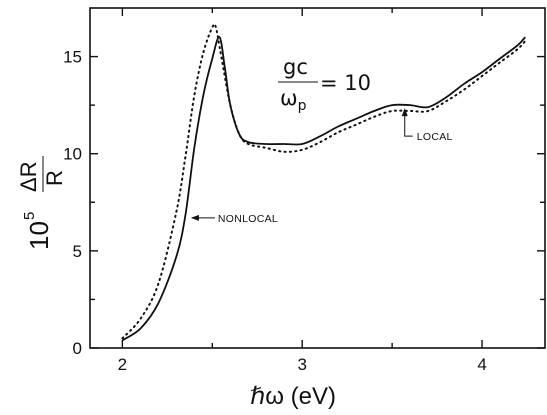  What do you see at coordinates (194, 217) in the screenshot?
I see `nonlocal-arrow-head` at bounding box center [194, 217].